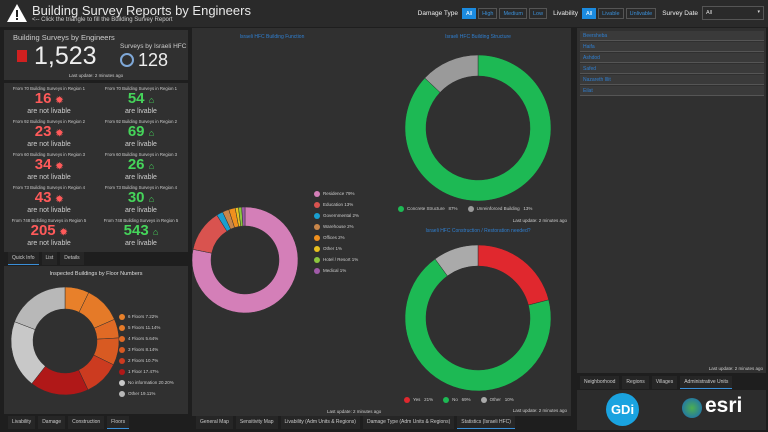  Describe the element at coordinates (428, 208) in the screenshot. I see `structure-legend-item: Concrete Structure 87%` at that location.